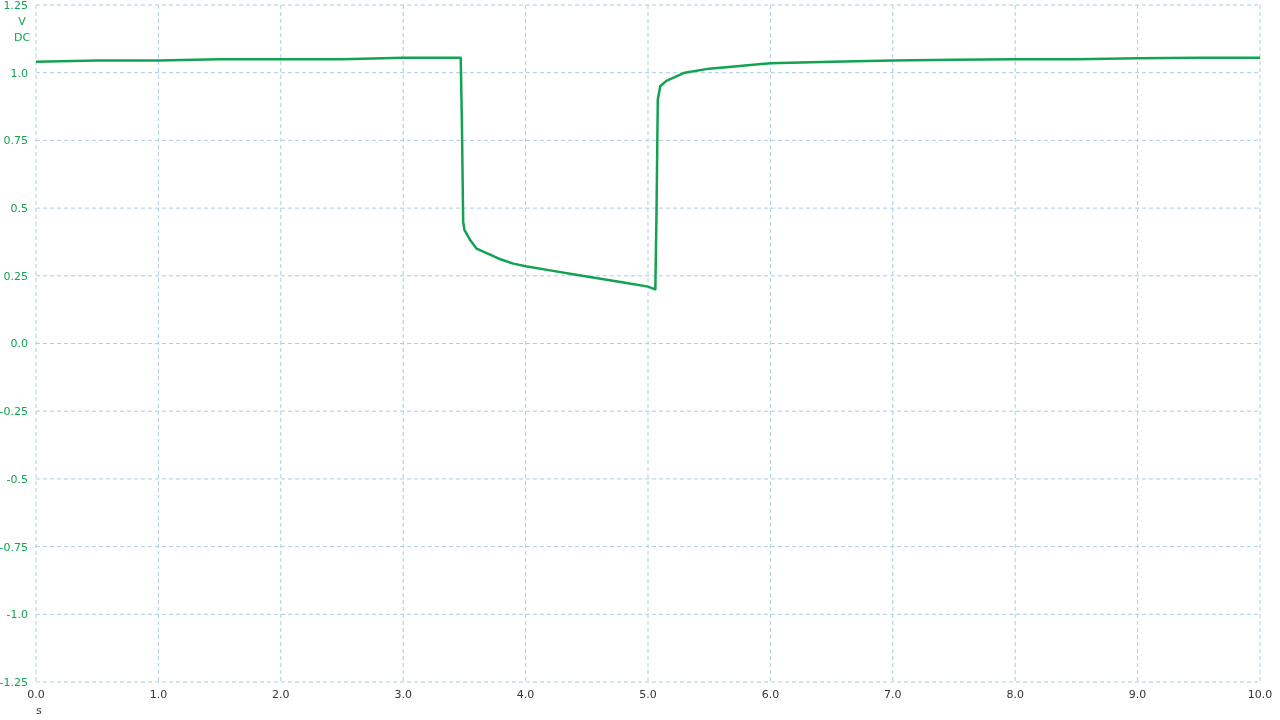 The image size is (1280, 720). What do you see at coordinates (1137, 694) in the screenshot?
I see `x-tick-label: 9.0` at bounding box center [1137, 694].